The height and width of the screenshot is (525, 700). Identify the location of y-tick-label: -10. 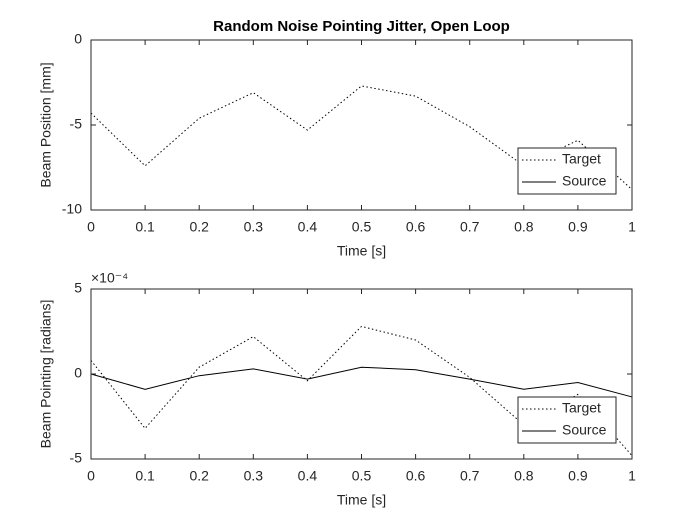
(72, 209).